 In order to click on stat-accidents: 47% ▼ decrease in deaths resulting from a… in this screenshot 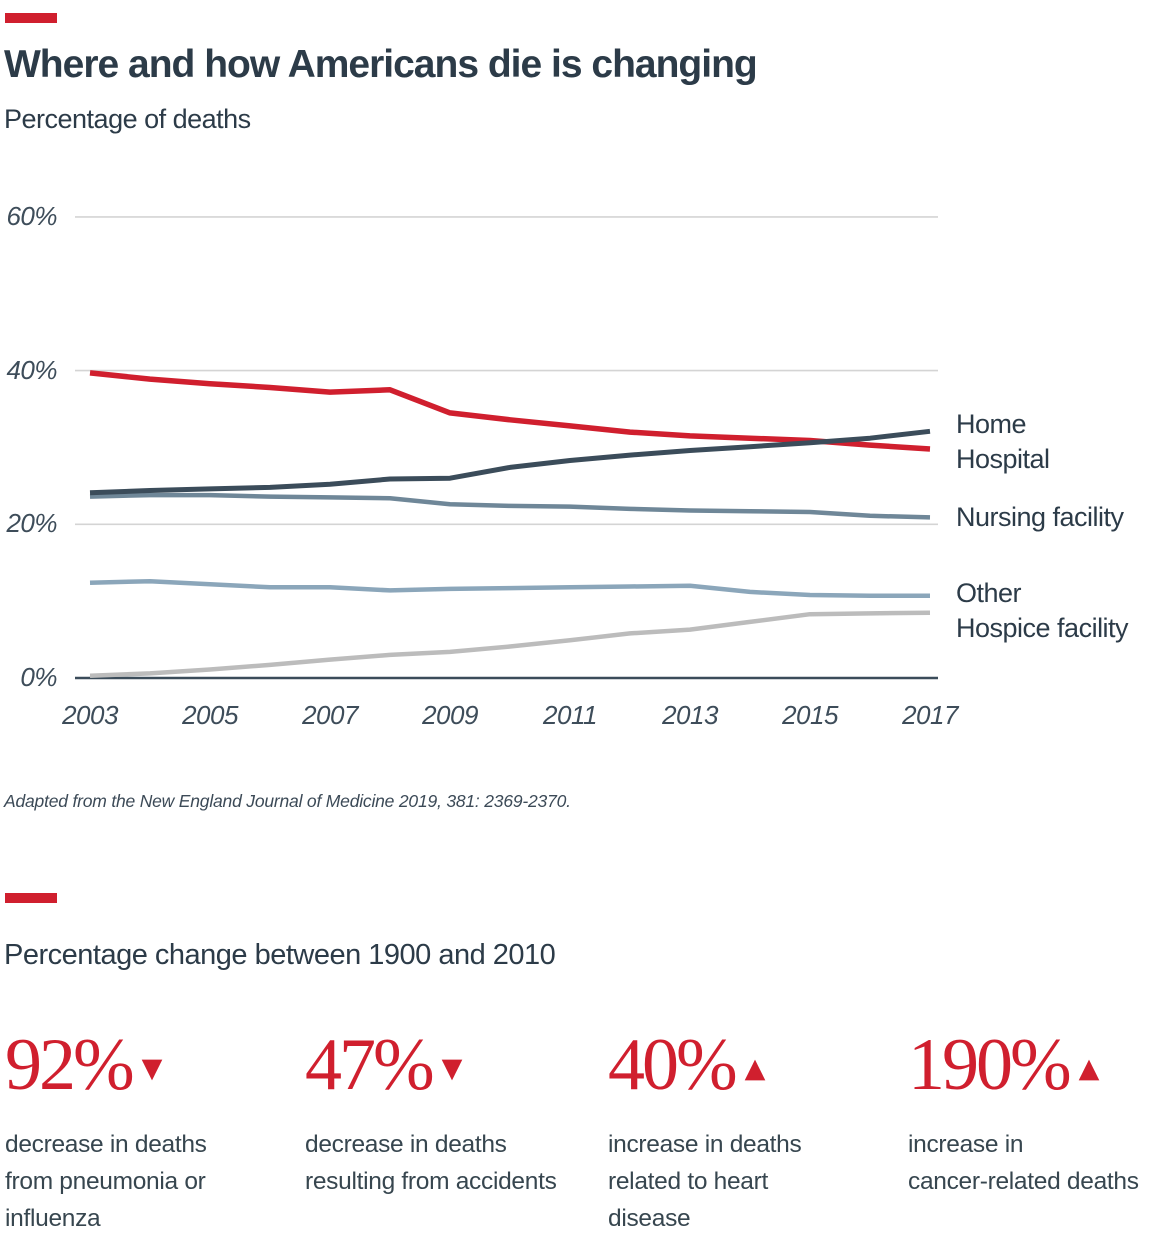, I will do `click(445, 1114)`.